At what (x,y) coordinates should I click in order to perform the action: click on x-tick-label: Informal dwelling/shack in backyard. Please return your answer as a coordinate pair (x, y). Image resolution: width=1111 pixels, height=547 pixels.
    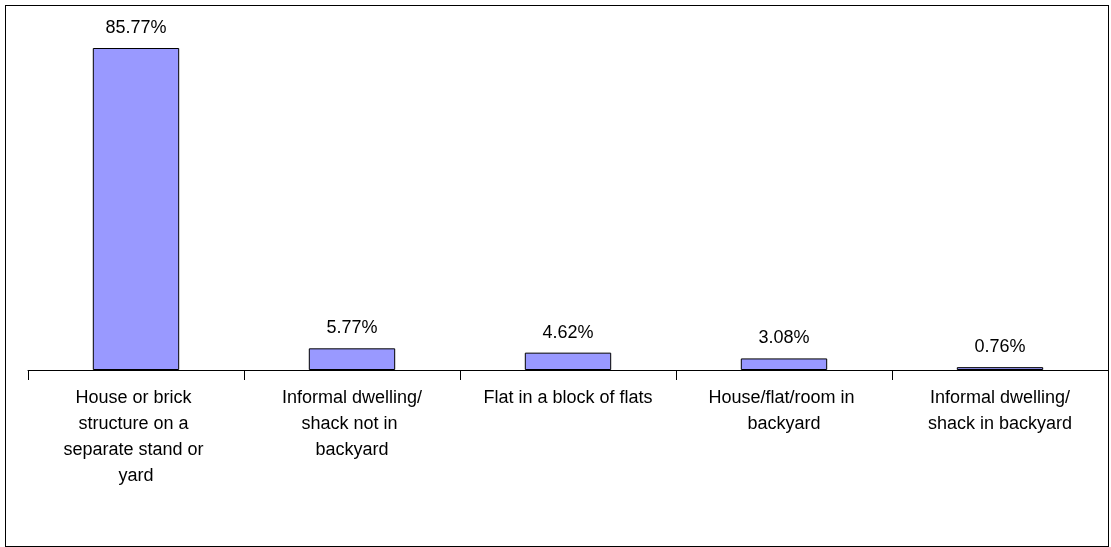
    Looking at the image, I should click on (1000, 410).